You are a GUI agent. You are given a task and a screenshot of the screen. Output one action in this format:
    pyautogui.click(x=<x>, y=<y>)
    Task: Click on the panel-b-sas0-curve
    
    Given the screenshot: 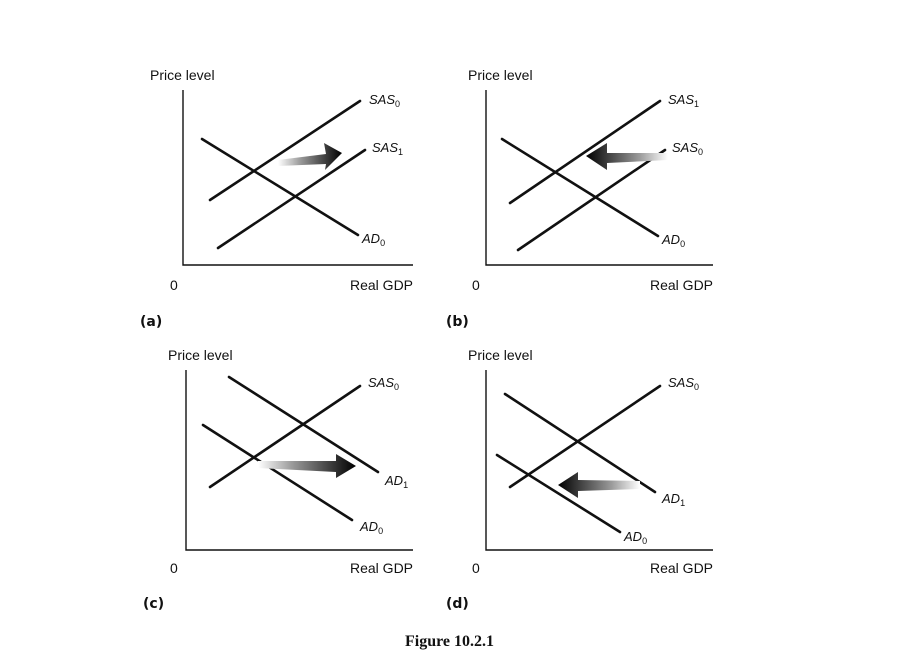 What is the action you would take?
    pyautogui.click(x=591, y=200)
    